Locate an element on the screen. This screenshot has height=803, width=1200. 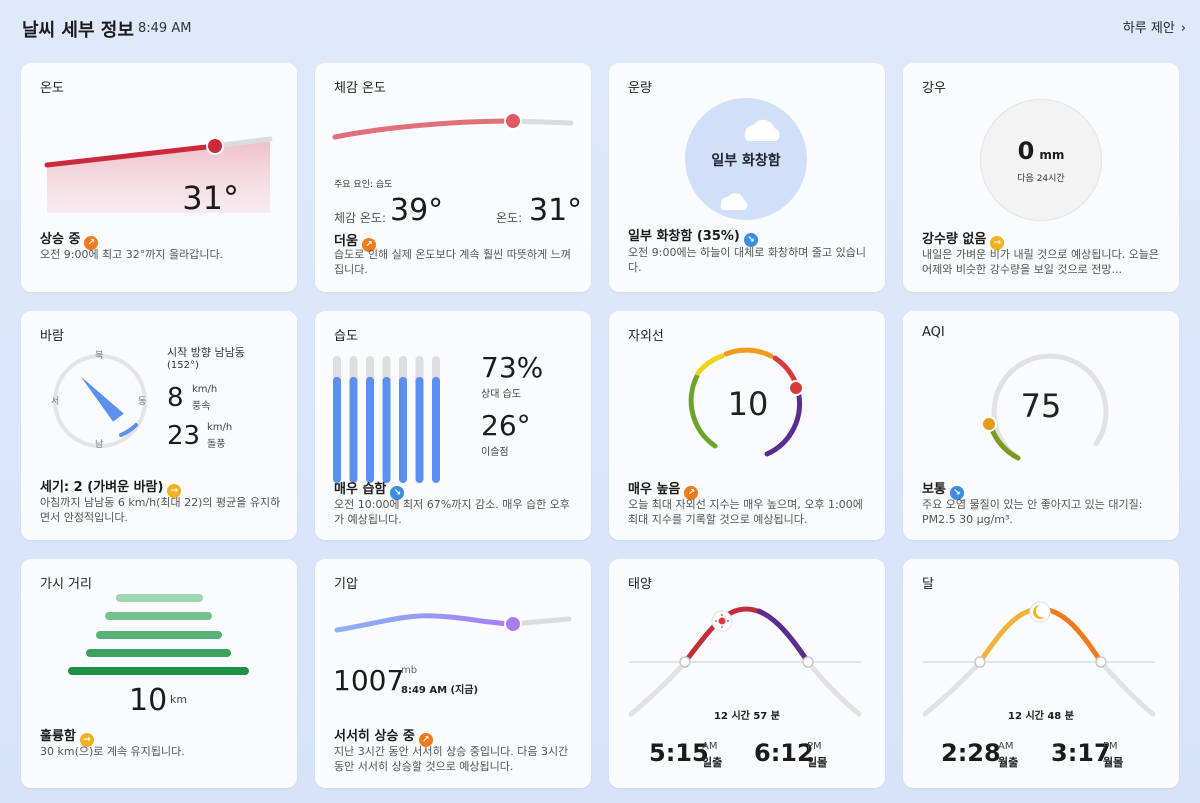
daylight-duration: 12 시간 57 분 is located at coordinates (747, 716).